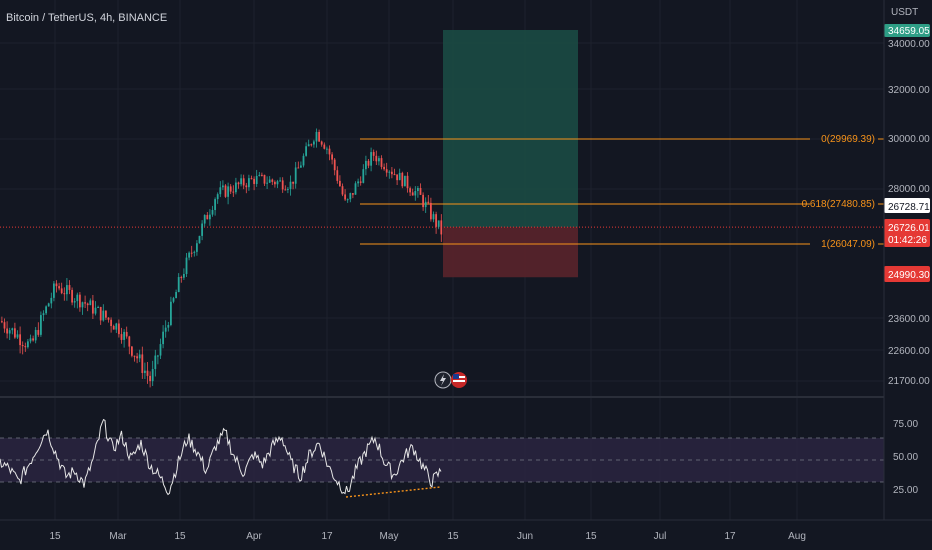 This screenshot has height=550, width=932. Describe the element at coordinates (118, 536) in the screenshot. I see `time-tick: Mar` at that location.